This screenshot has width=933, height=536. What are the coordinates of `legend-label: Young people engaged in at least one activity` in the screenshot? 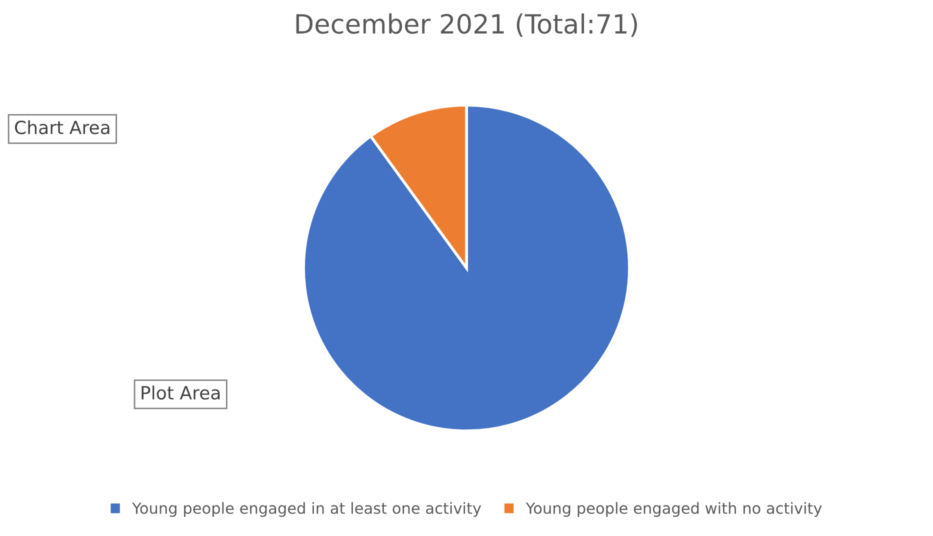 It's located at (307, 509).